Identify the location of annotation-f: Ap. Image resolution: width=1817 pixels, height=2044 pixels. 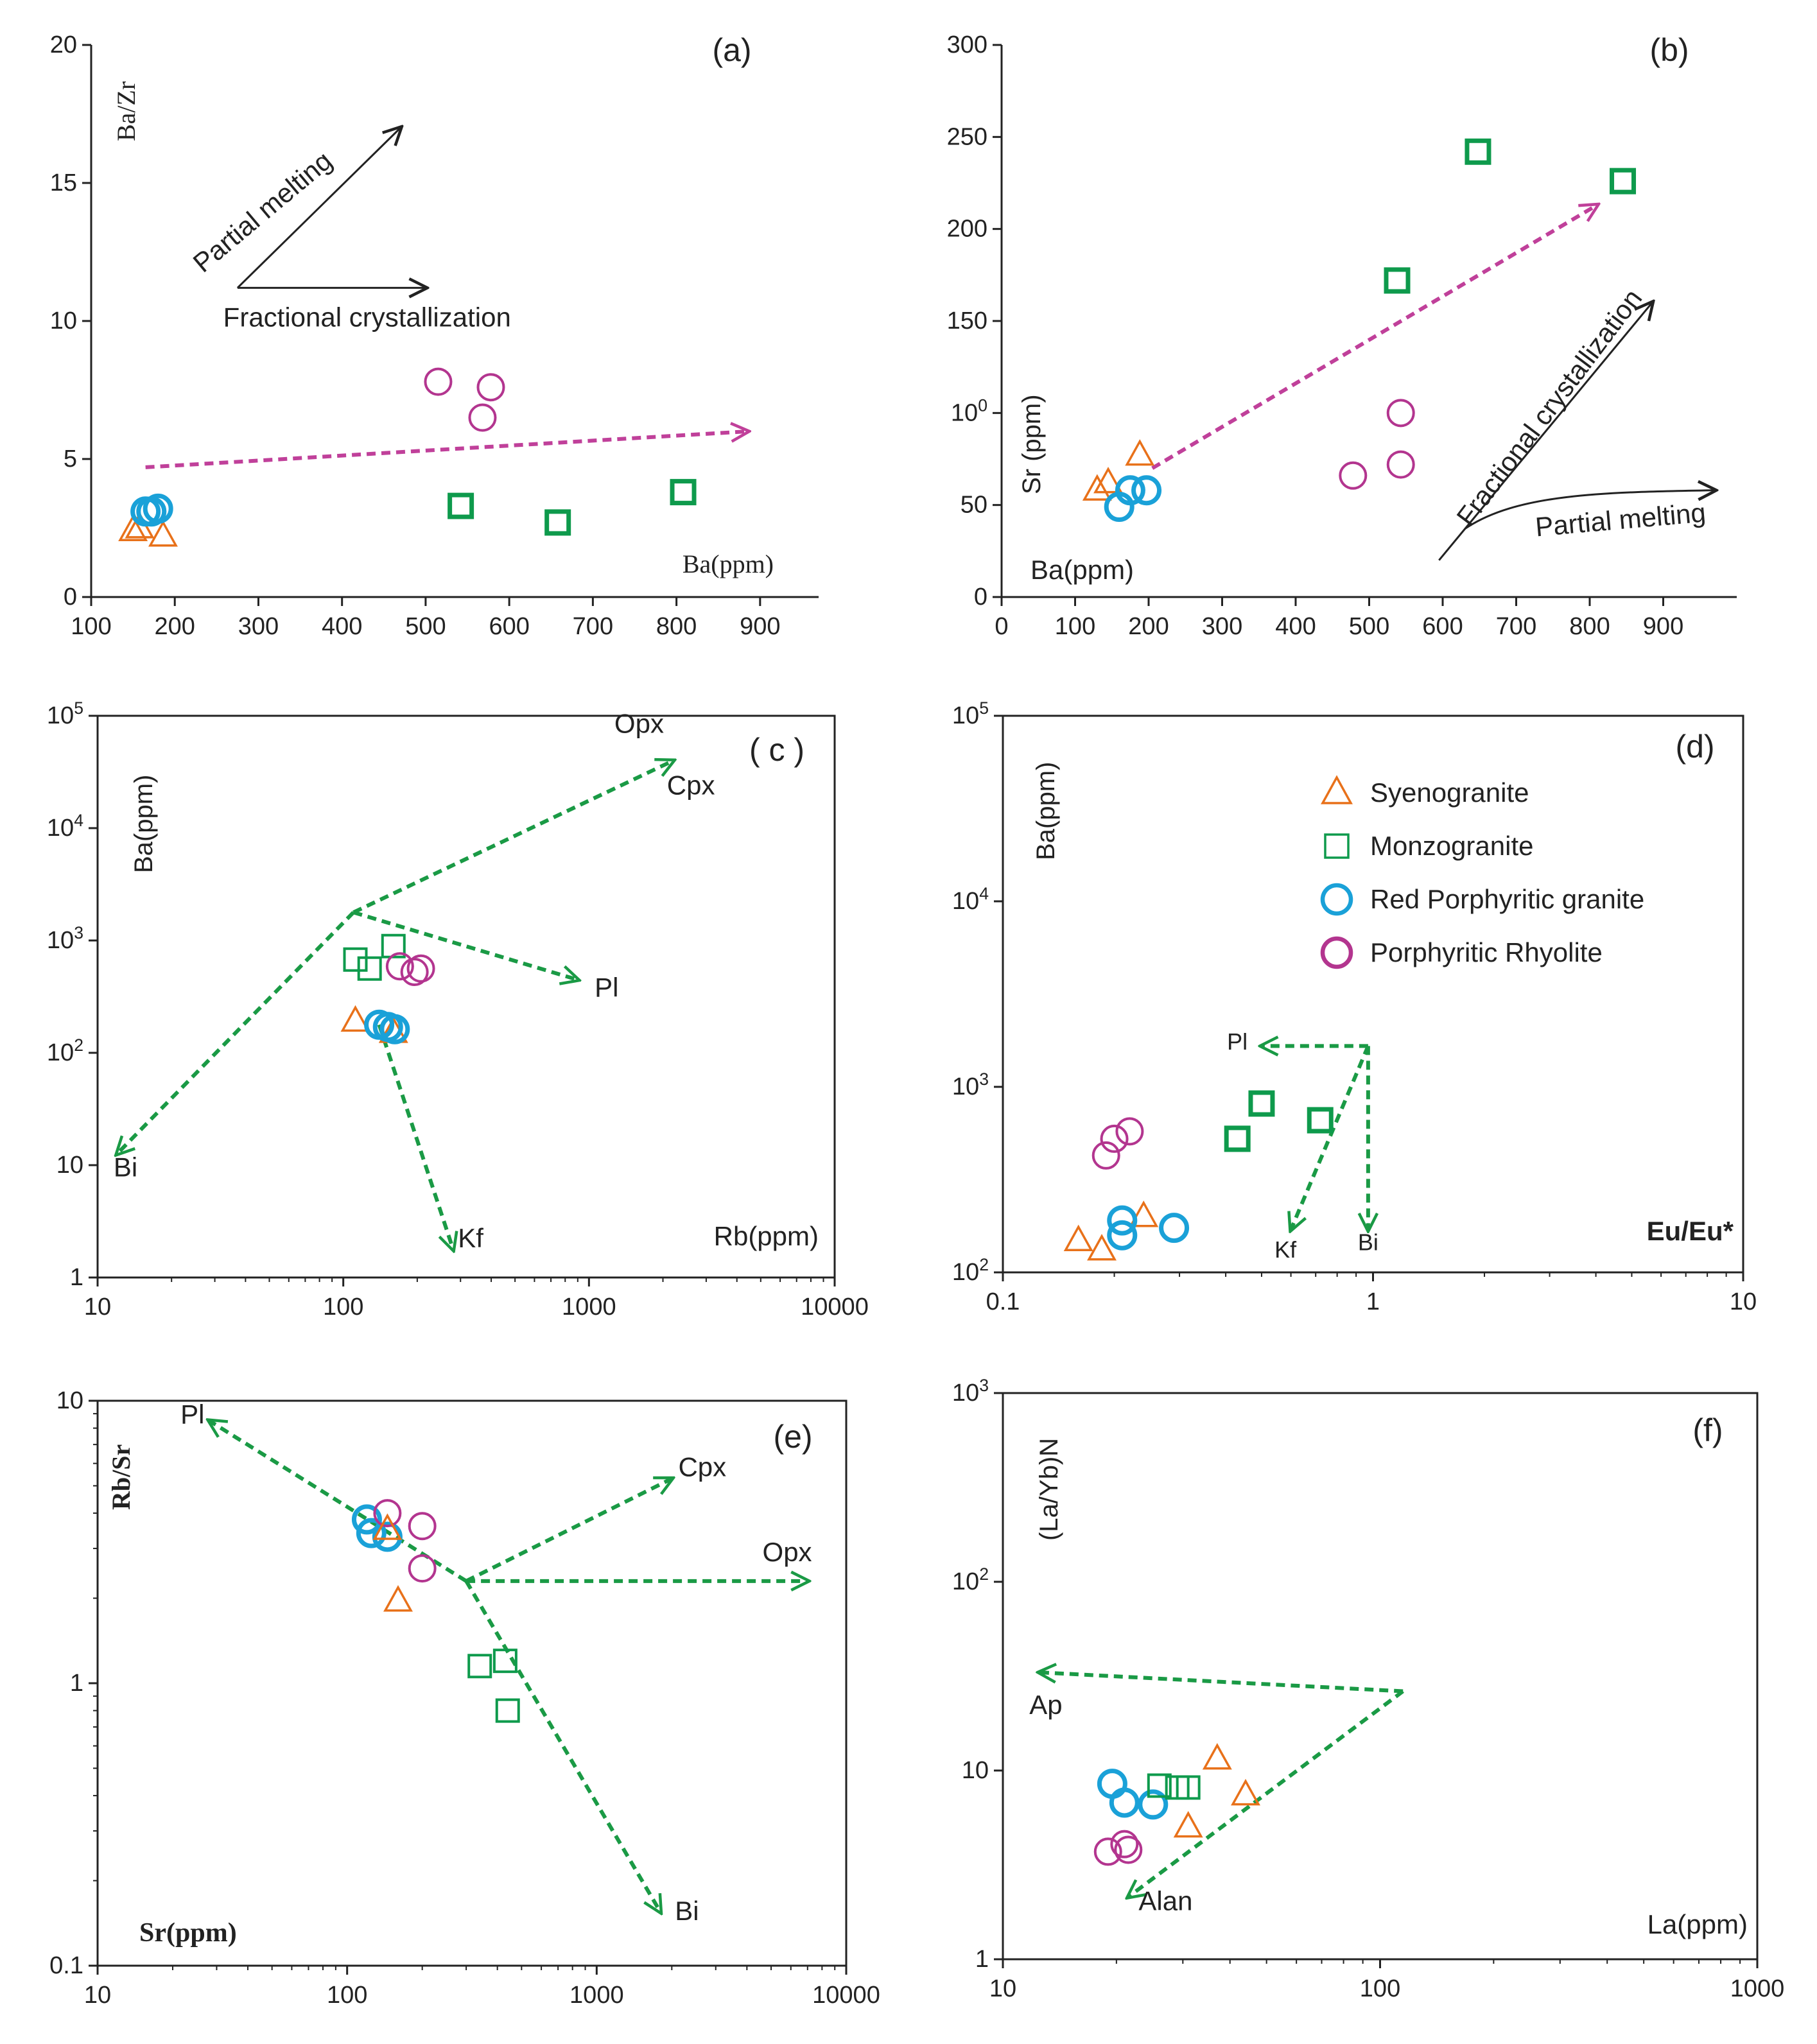
(1045, 1705).